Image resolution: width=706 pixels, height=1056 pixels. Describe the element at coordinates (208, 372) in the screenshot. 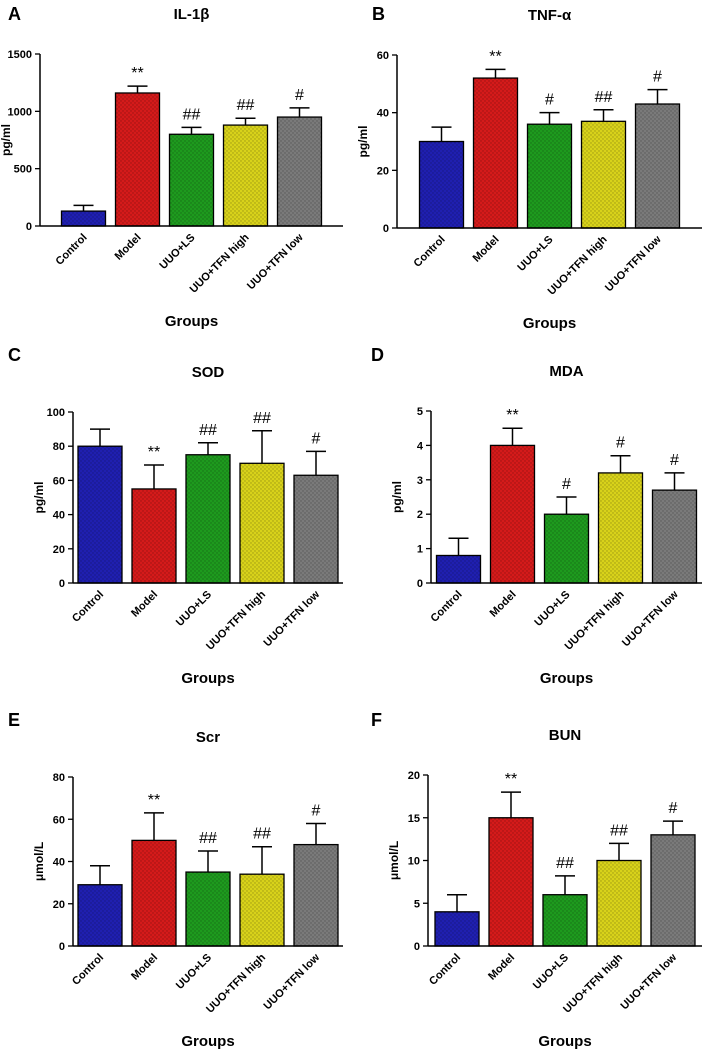

I see `chart-title: SOD` at that location.